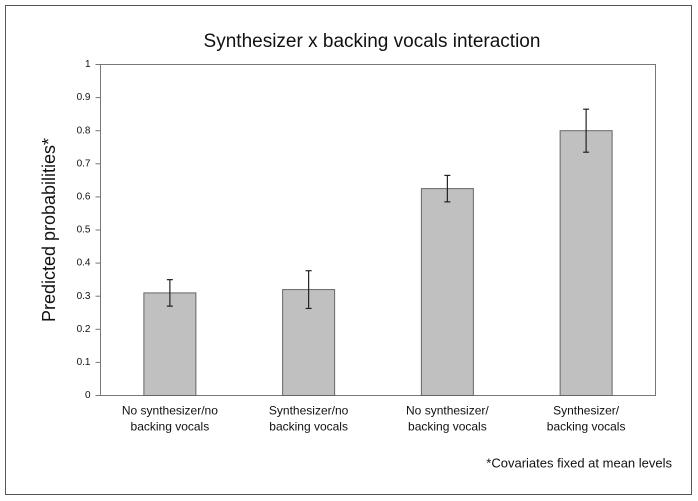 The width and height of the screenshot is (698, 501). I want to click on y-tick-label: 0.9, so click(84, 97).